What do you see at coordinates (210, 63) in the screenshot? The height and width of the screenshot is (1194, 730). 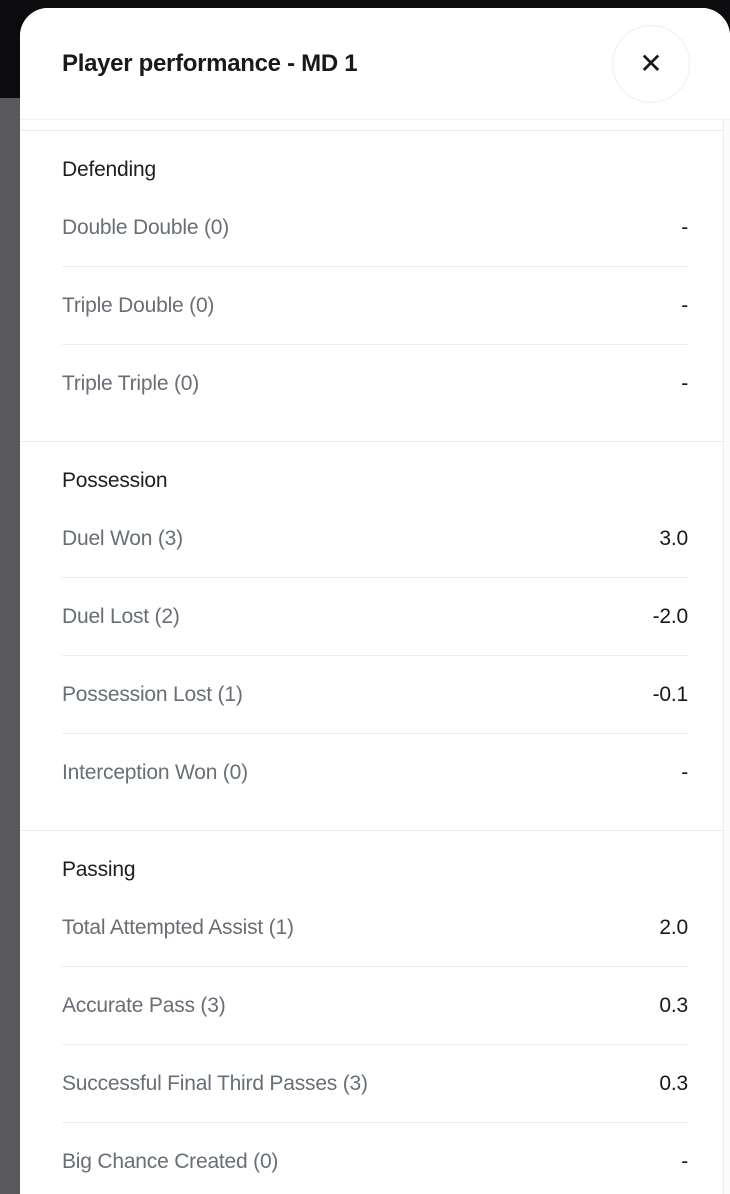 I see `modal-title: Player performance - MD 1` at bounding box center [210, 63].